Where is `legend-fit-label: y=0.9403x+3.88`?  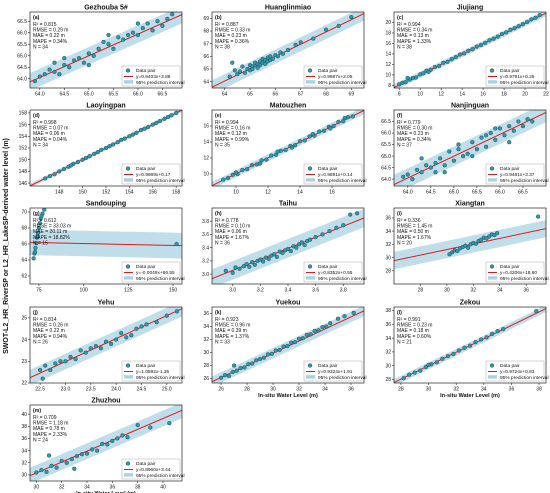 legend-fit-label: y=0.9403x+3.88 is located at coordinates (153, 77).